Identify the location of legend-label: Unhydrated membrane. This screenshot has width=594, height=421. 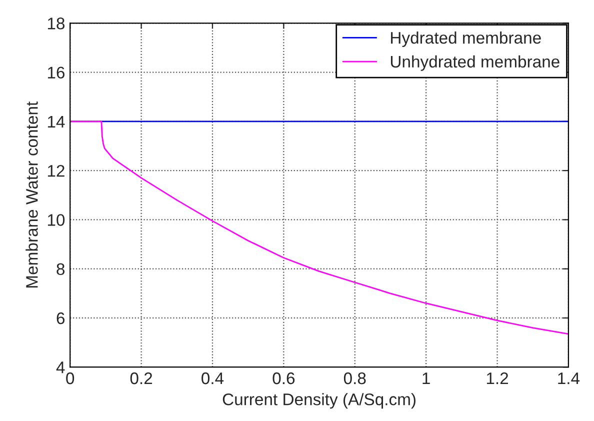
(475, 63).